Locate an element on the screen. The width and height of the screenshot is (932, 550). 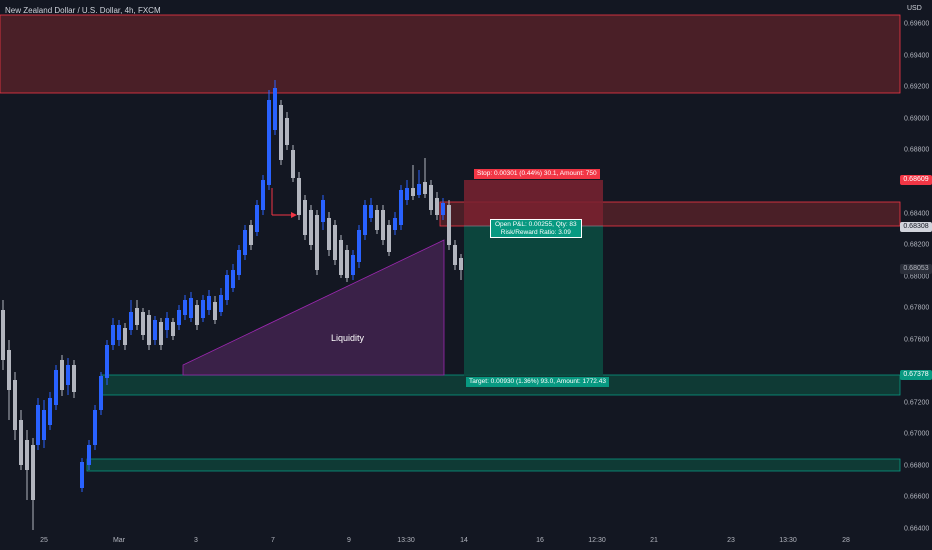
stop-price-label: 0.68609 is located at coordinates (916, 180).